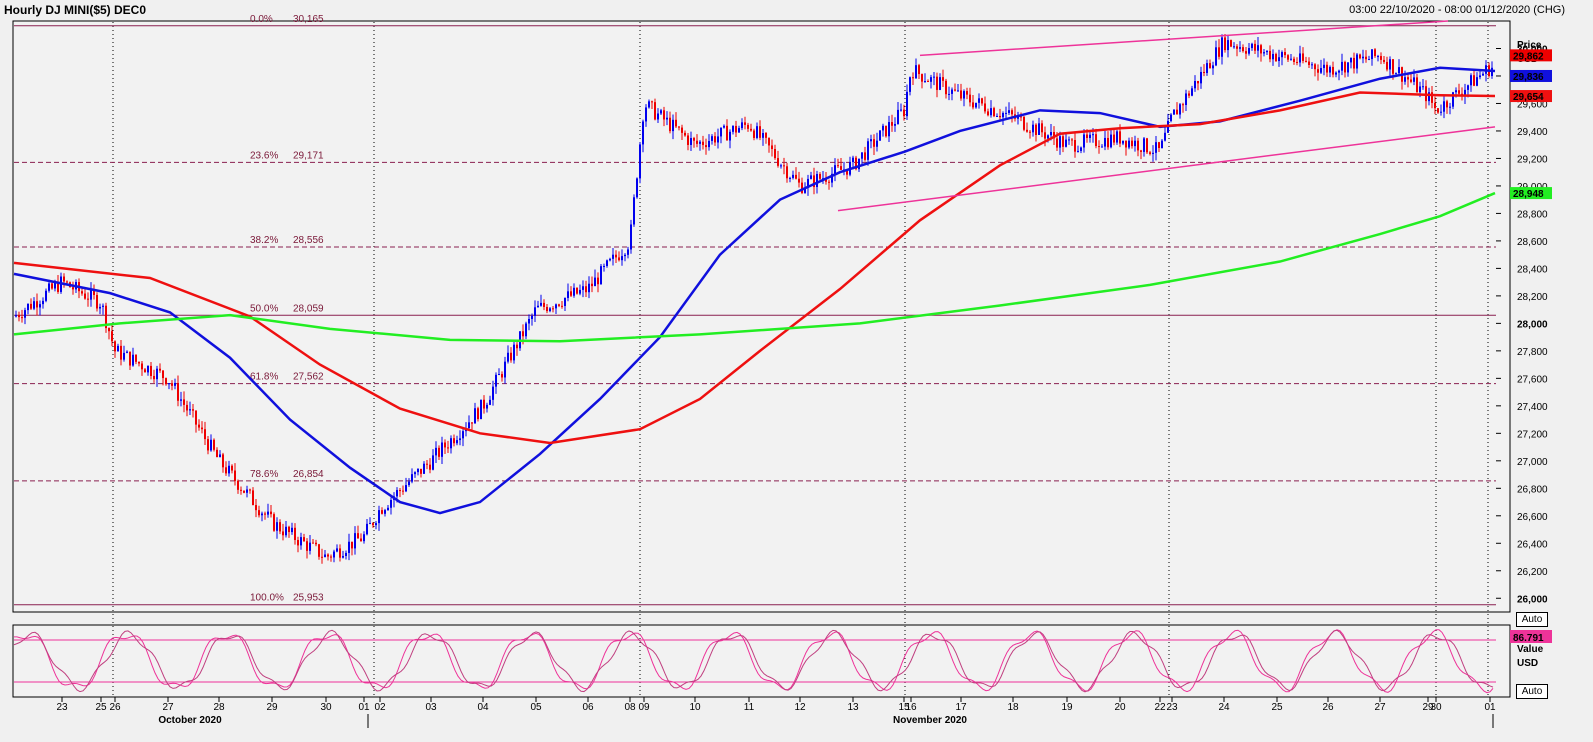 This screenshot has height=742, width=1593. Describe the element at coordinates (264, 377) in the screenshot. I see `fib-pct-label: 61.8%` at that location.